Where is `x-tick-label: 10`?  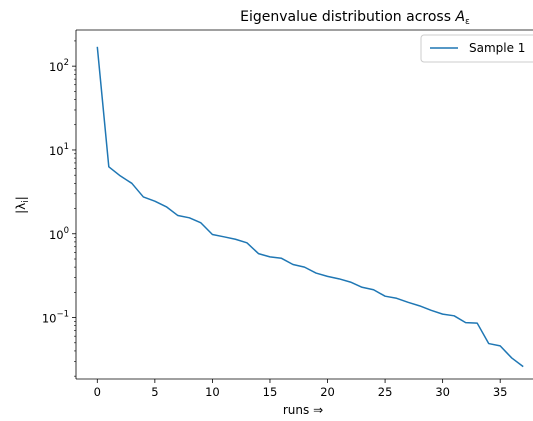
x-tick-label: 10 is located at coordinates (212, 392).